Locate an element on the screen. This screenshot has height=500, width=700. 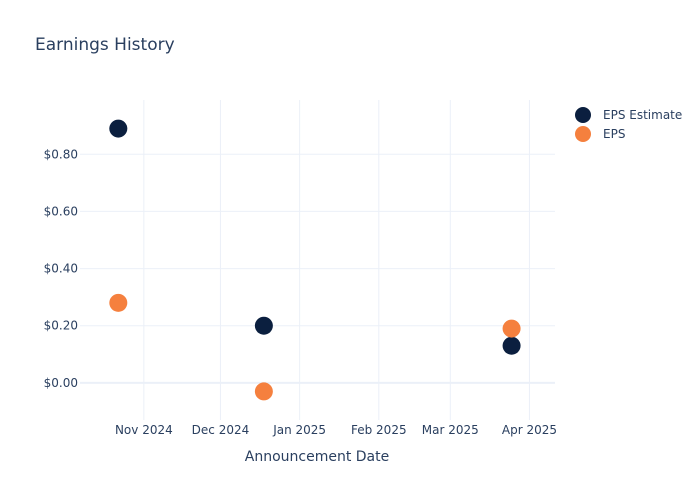
legend-label: EPS Estimate is located at coordinates (642, 115).